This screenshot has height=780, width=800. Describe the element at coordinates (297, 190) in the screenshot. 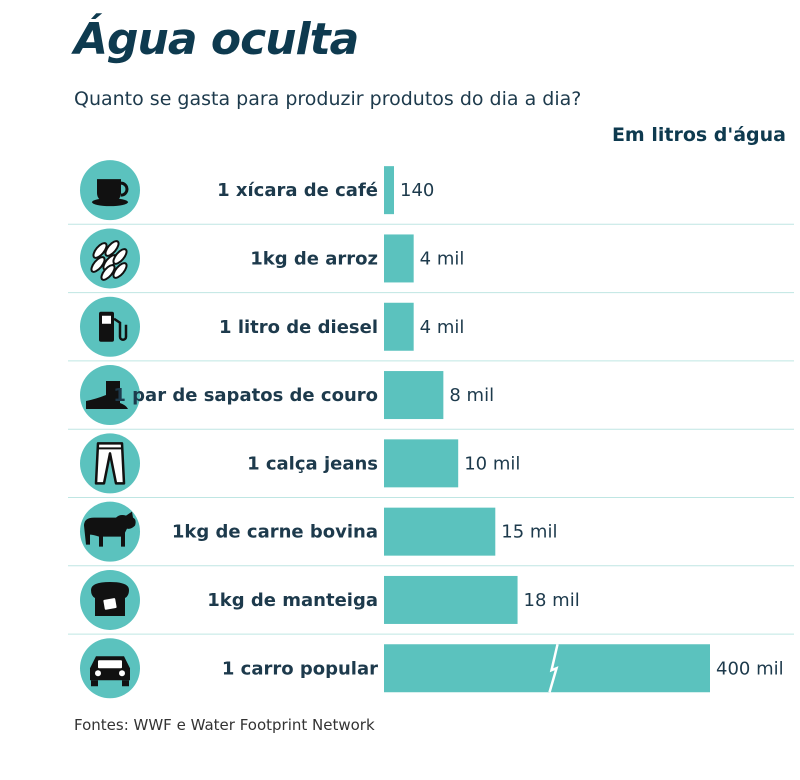

I see `category-label: 1 xícara de café` at that location.